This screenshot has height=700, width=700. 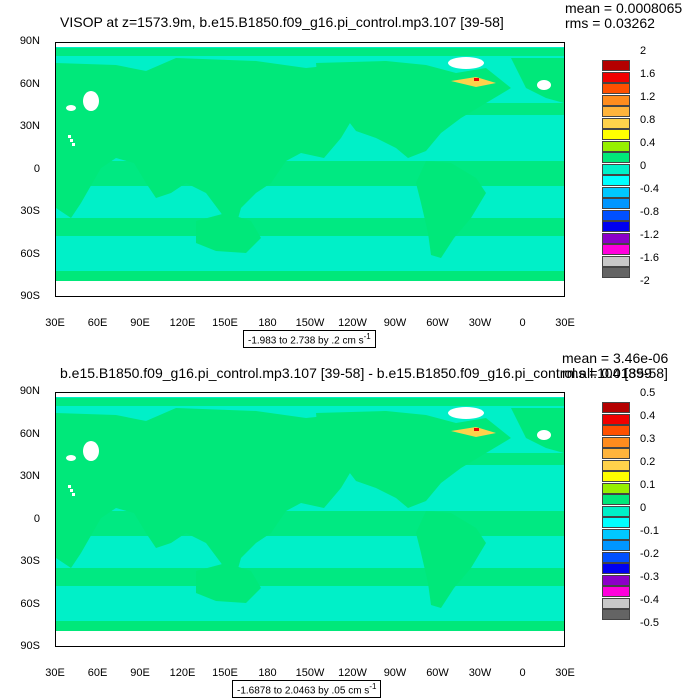 I want to click on colorbar-label: 1.6, so click(x=648, y=74).